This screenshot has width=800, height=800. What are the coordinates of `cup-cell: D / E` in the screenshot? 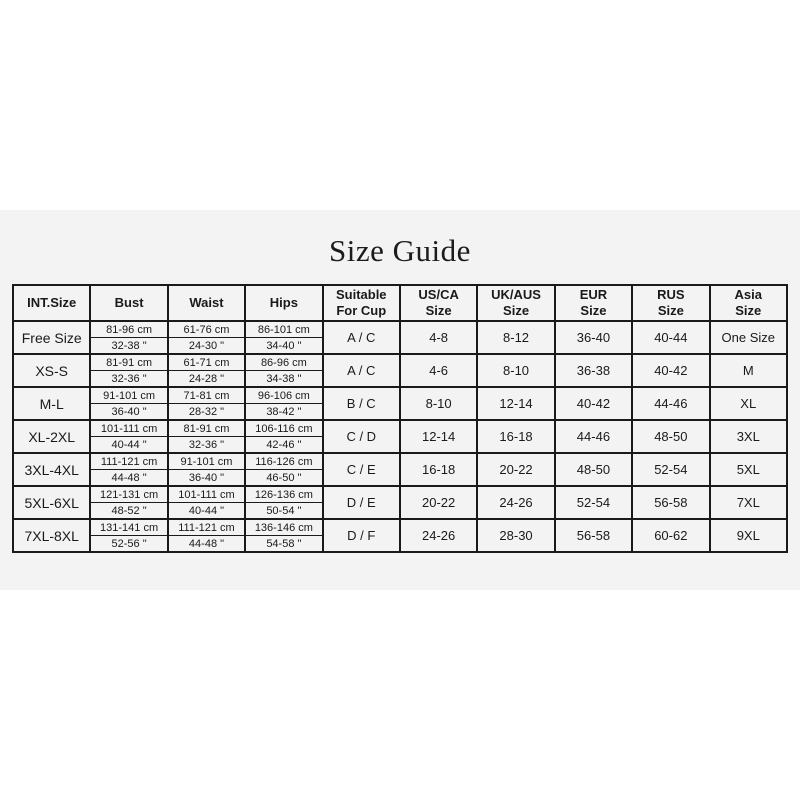 It's located at (361, 503).